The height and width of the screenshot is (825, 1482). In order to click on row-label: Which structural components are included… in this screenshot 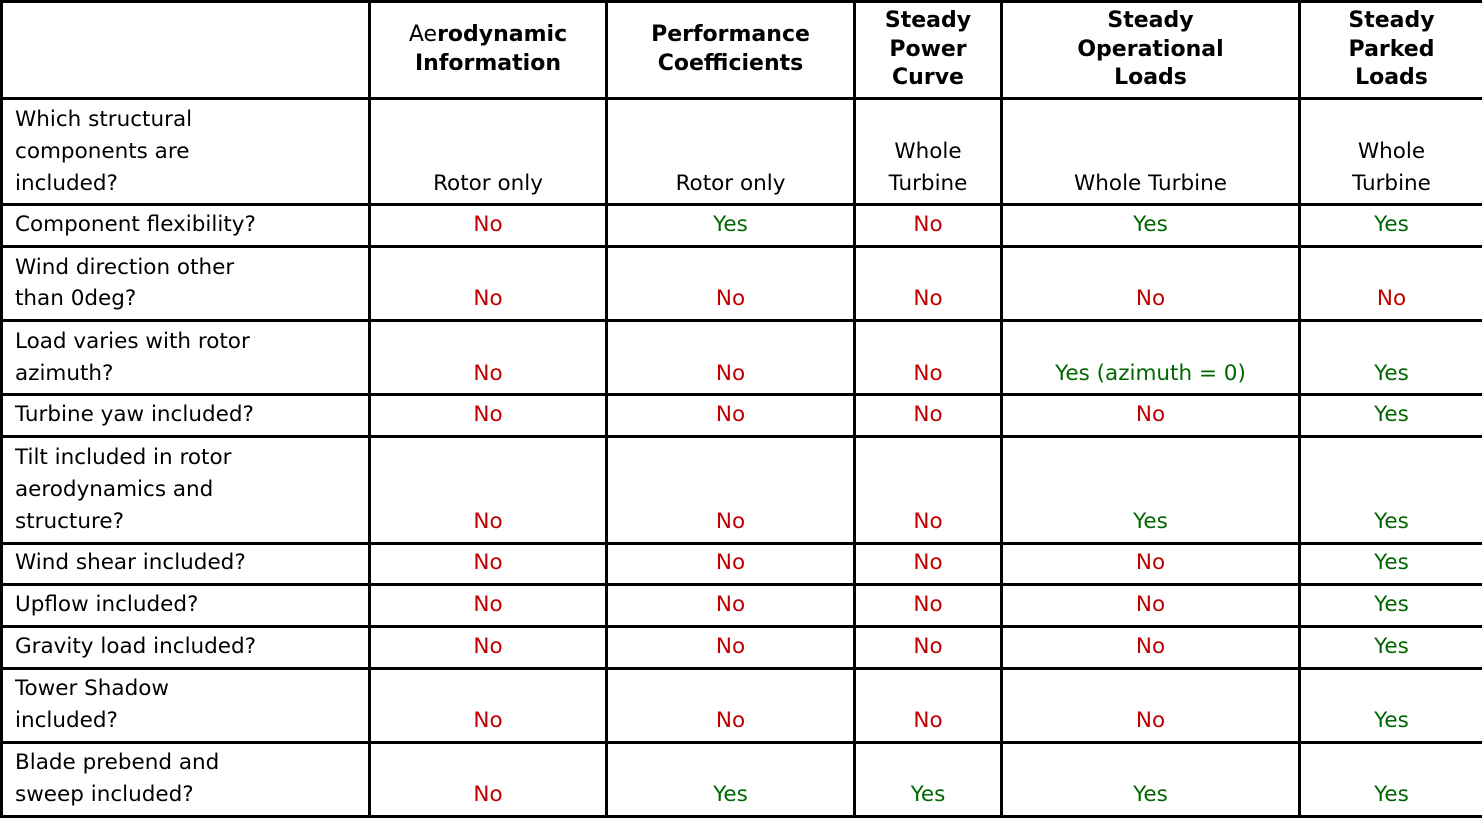, I will do `click(185, 151)`.